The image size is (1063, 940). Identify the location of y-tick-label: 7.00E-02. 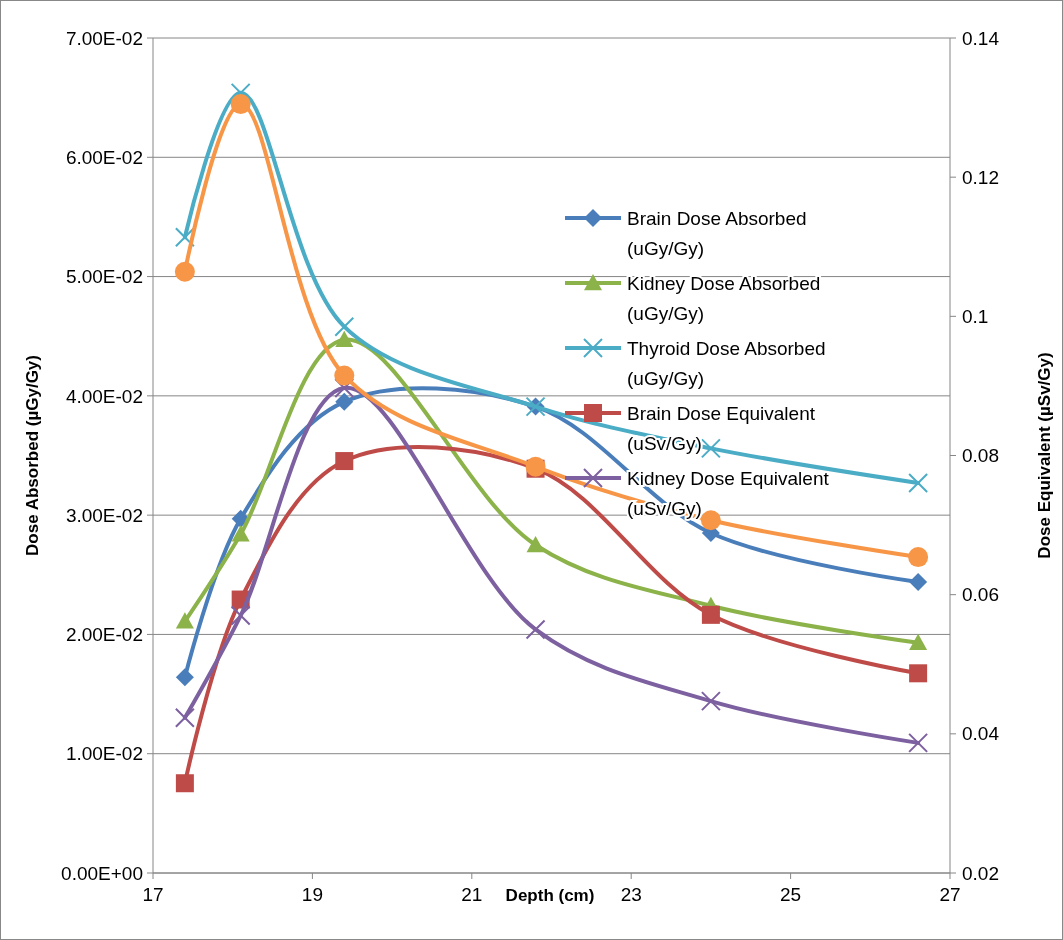
(104, 38).